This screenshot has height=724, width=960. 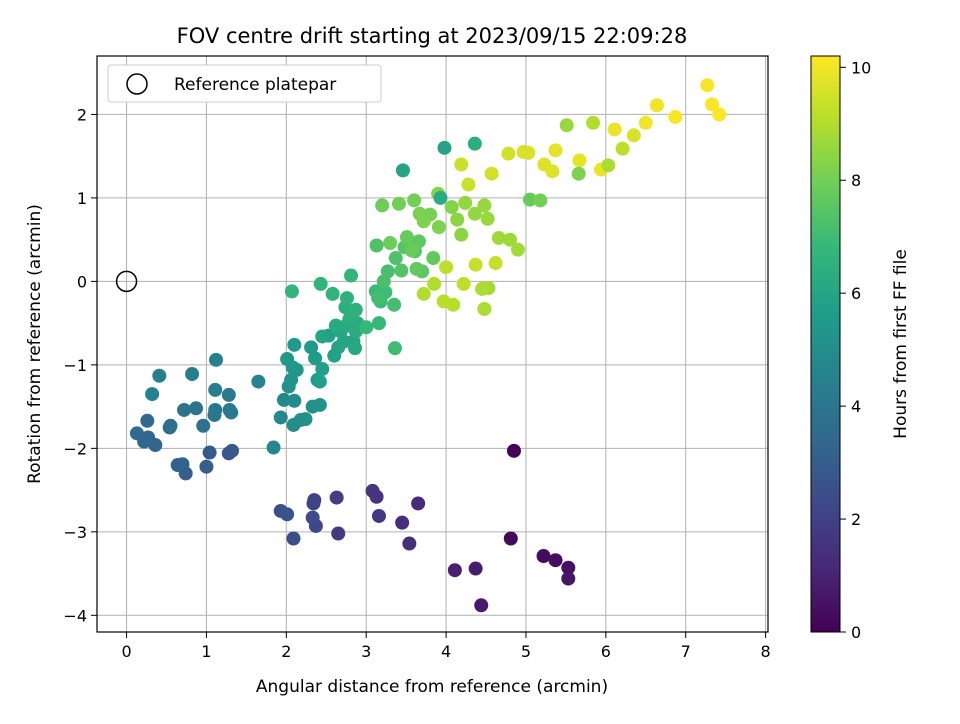 What do you see at coordinates (35, 344) in the screenshot?
I see `y-axis-label: Rotation from reference (arcmin)` at bounding box center [35, 344].